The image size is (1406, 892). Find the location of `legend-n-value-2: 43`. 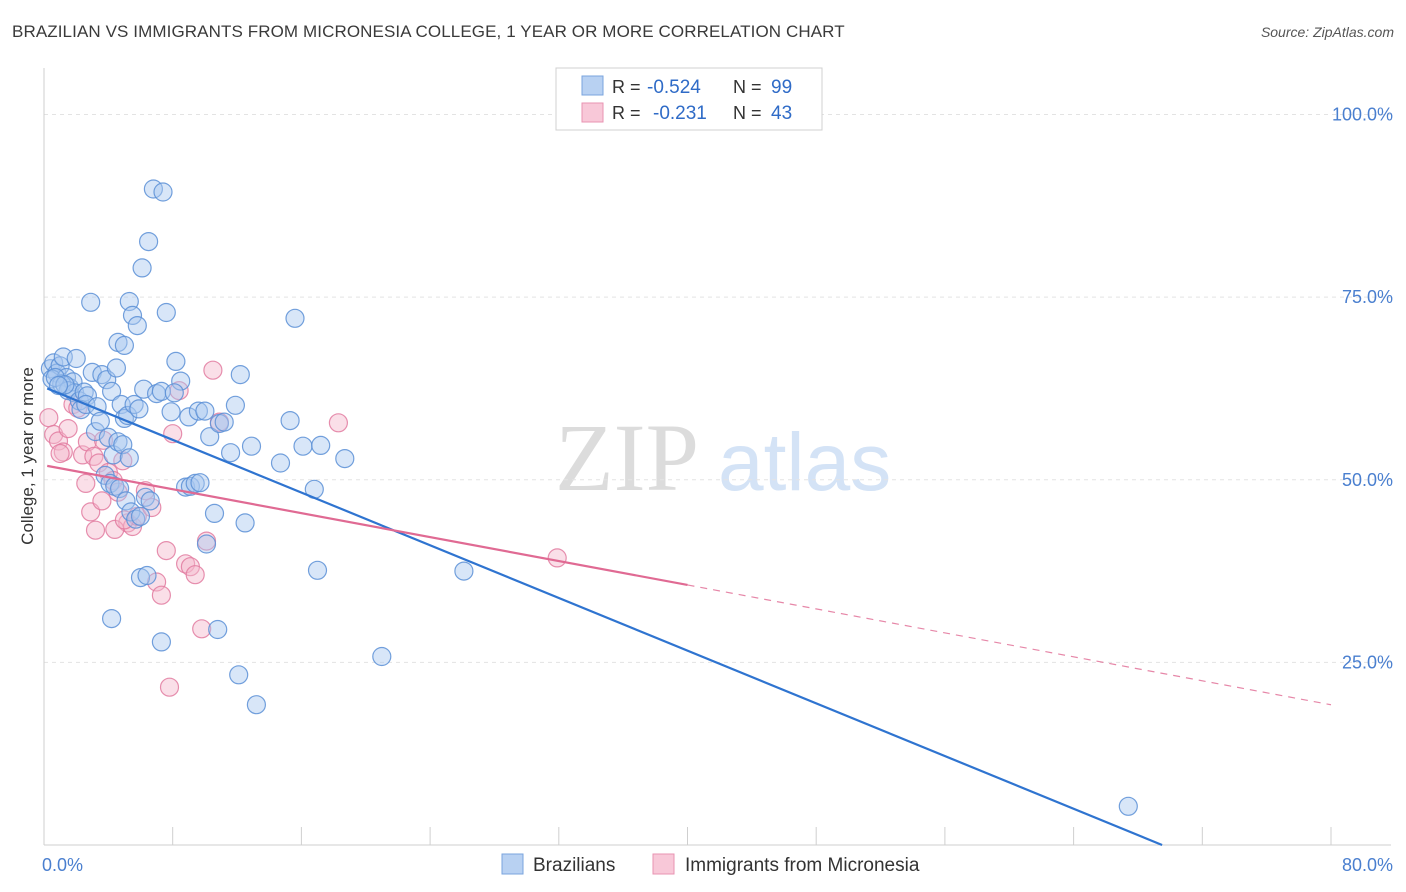

legend-n-value-2: 43 is located at coordinates (781, 113).